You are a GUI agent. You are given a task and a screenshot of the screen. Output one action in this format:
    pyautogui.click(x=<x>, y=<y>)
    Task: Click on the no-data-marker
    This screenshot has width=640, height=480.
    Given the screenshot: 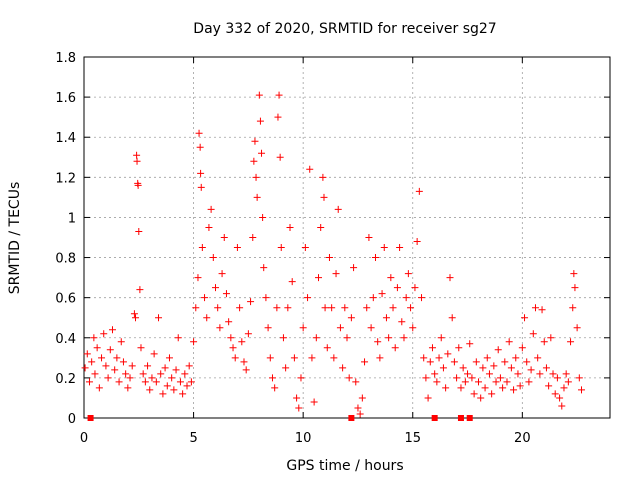 What is the action you would take?
    pyautogui.click(x=90, y=418)
    